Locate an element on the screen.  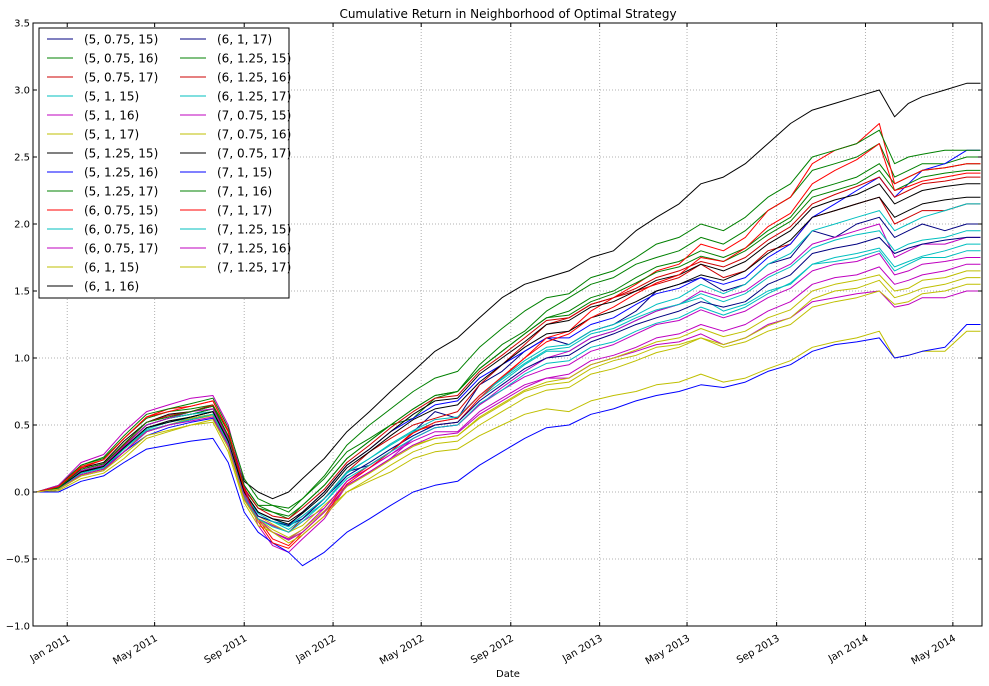
x-tick-label: May 2012 is located at coordinates (402, 650).